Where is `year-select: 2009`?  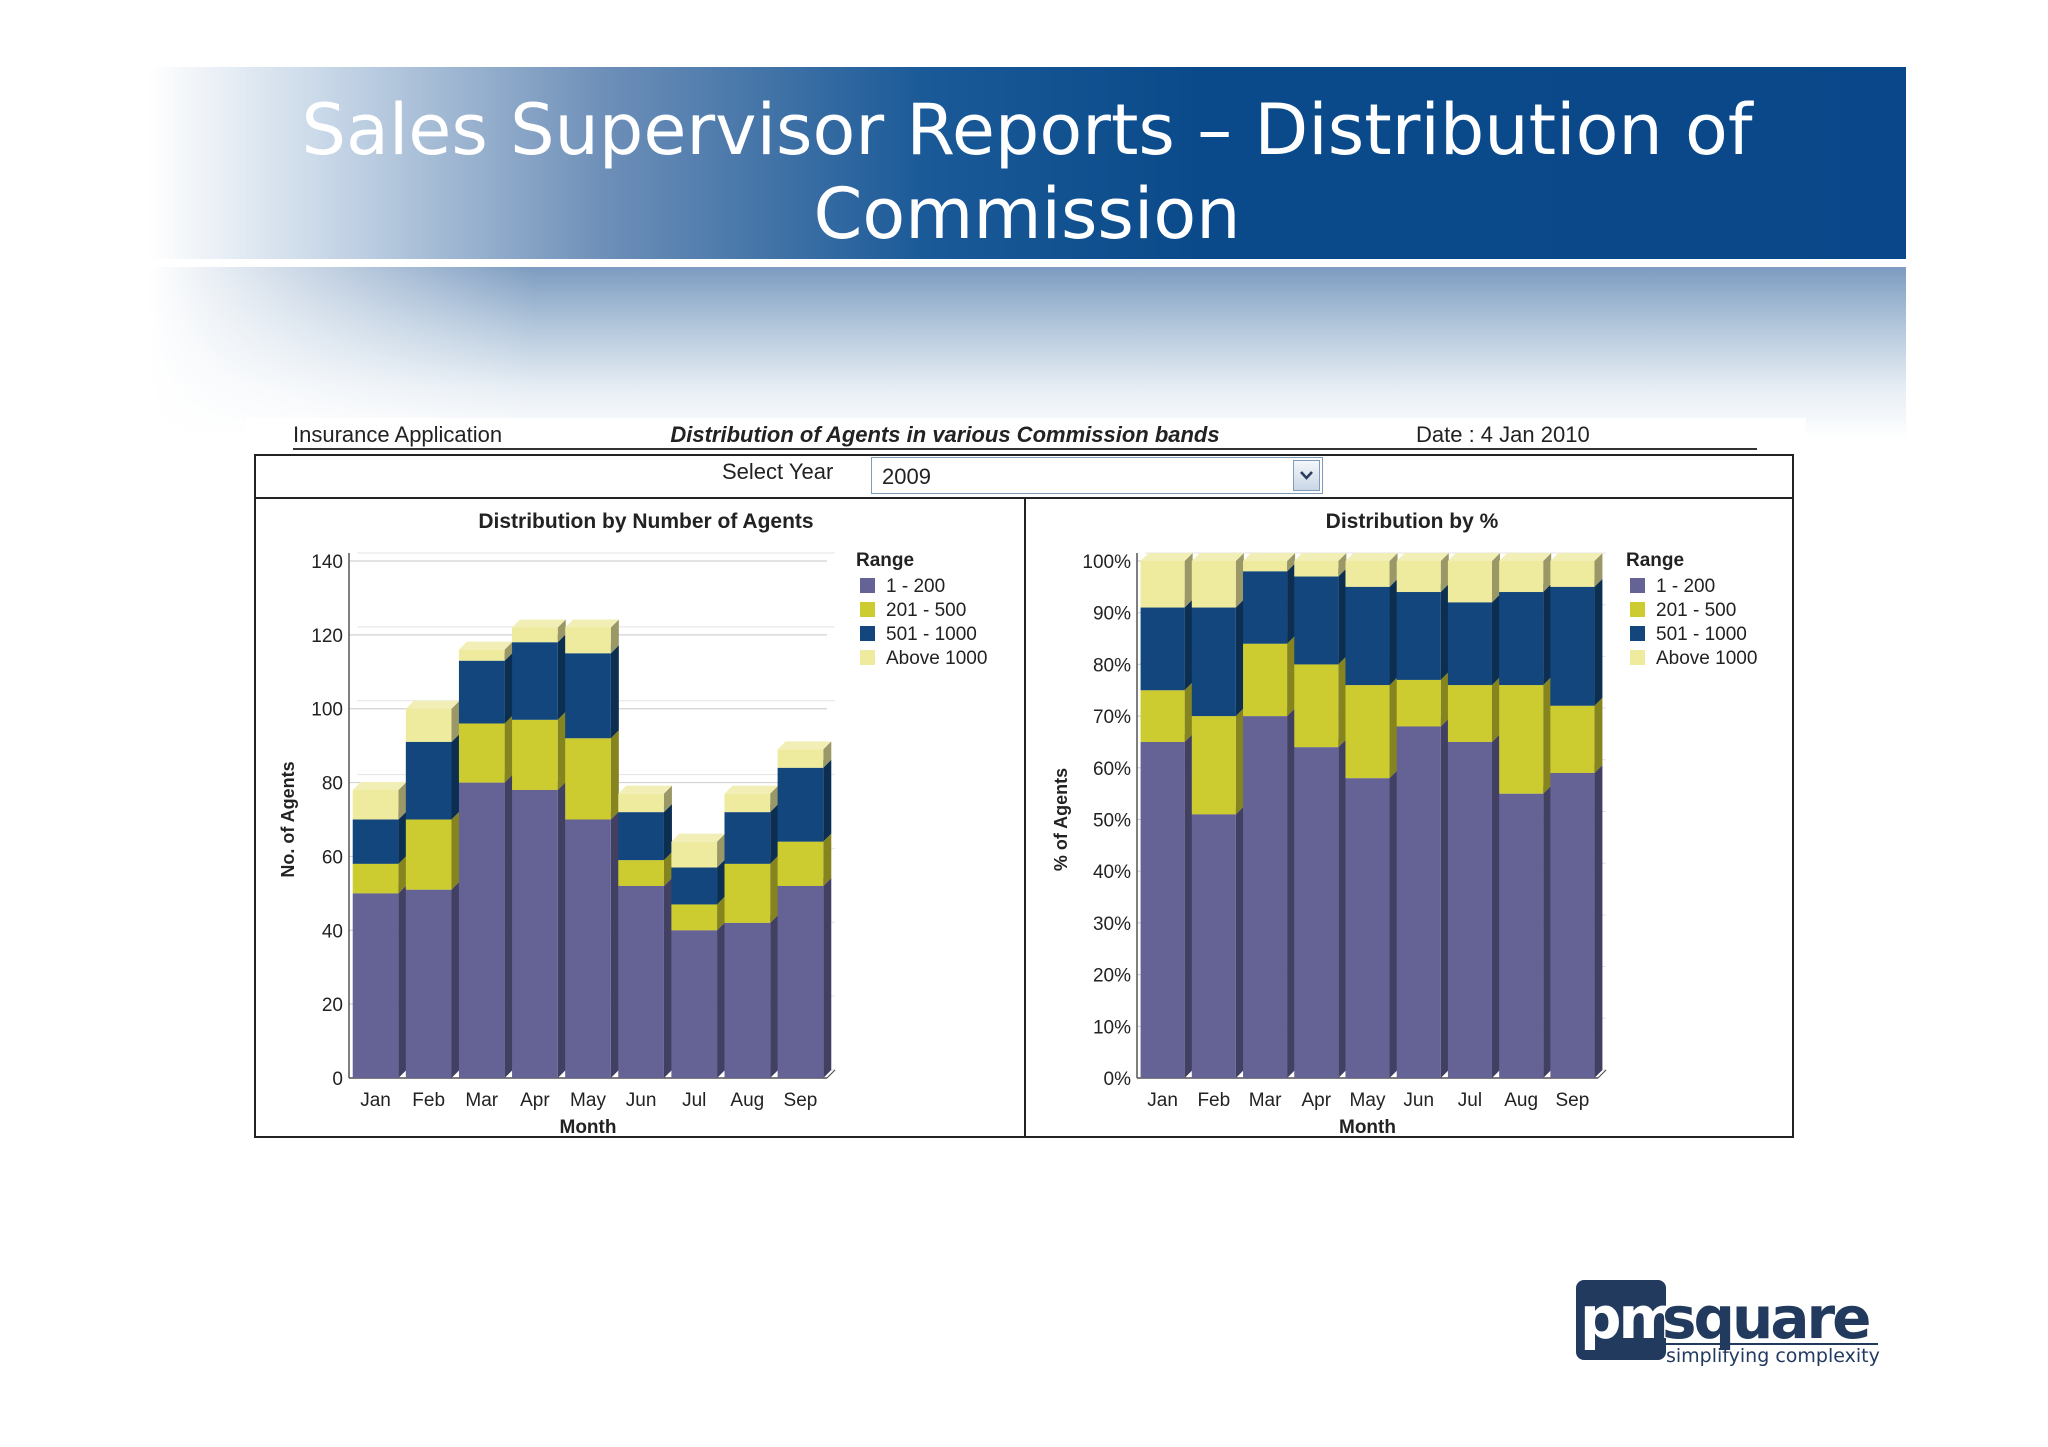
year-select: 2009 is located at coordinates (1097, 475).